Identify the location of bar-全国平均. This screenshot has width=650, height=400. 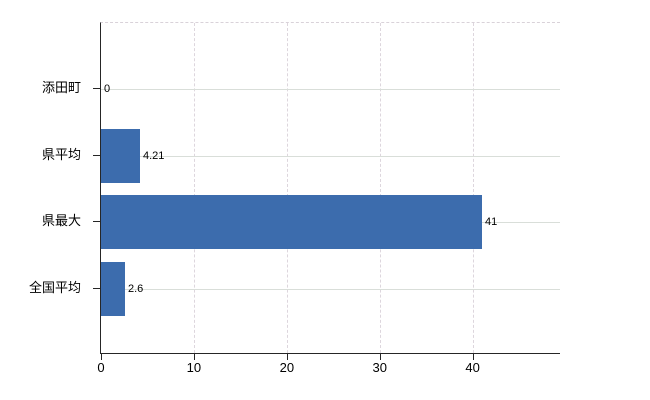
(113, 288).